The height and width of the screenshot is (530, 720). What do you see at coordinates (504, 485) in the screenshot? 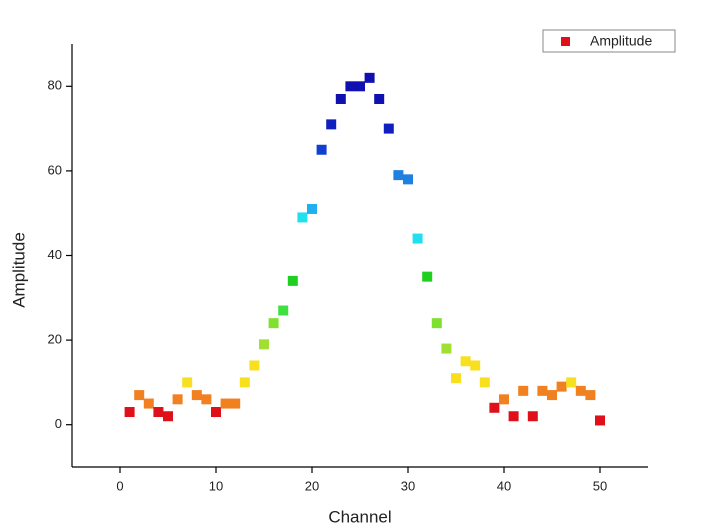
I see `x-tick-label: 40` at bounding box center [504, 485].